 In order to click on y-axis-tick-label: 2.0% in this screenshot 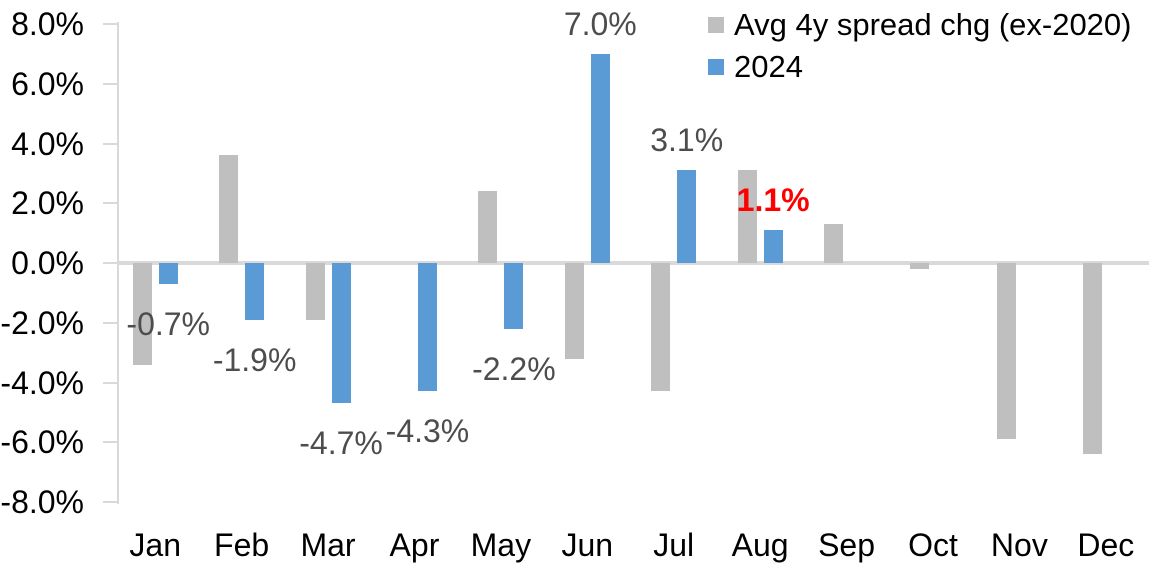, I will do `click(47, 203)`.